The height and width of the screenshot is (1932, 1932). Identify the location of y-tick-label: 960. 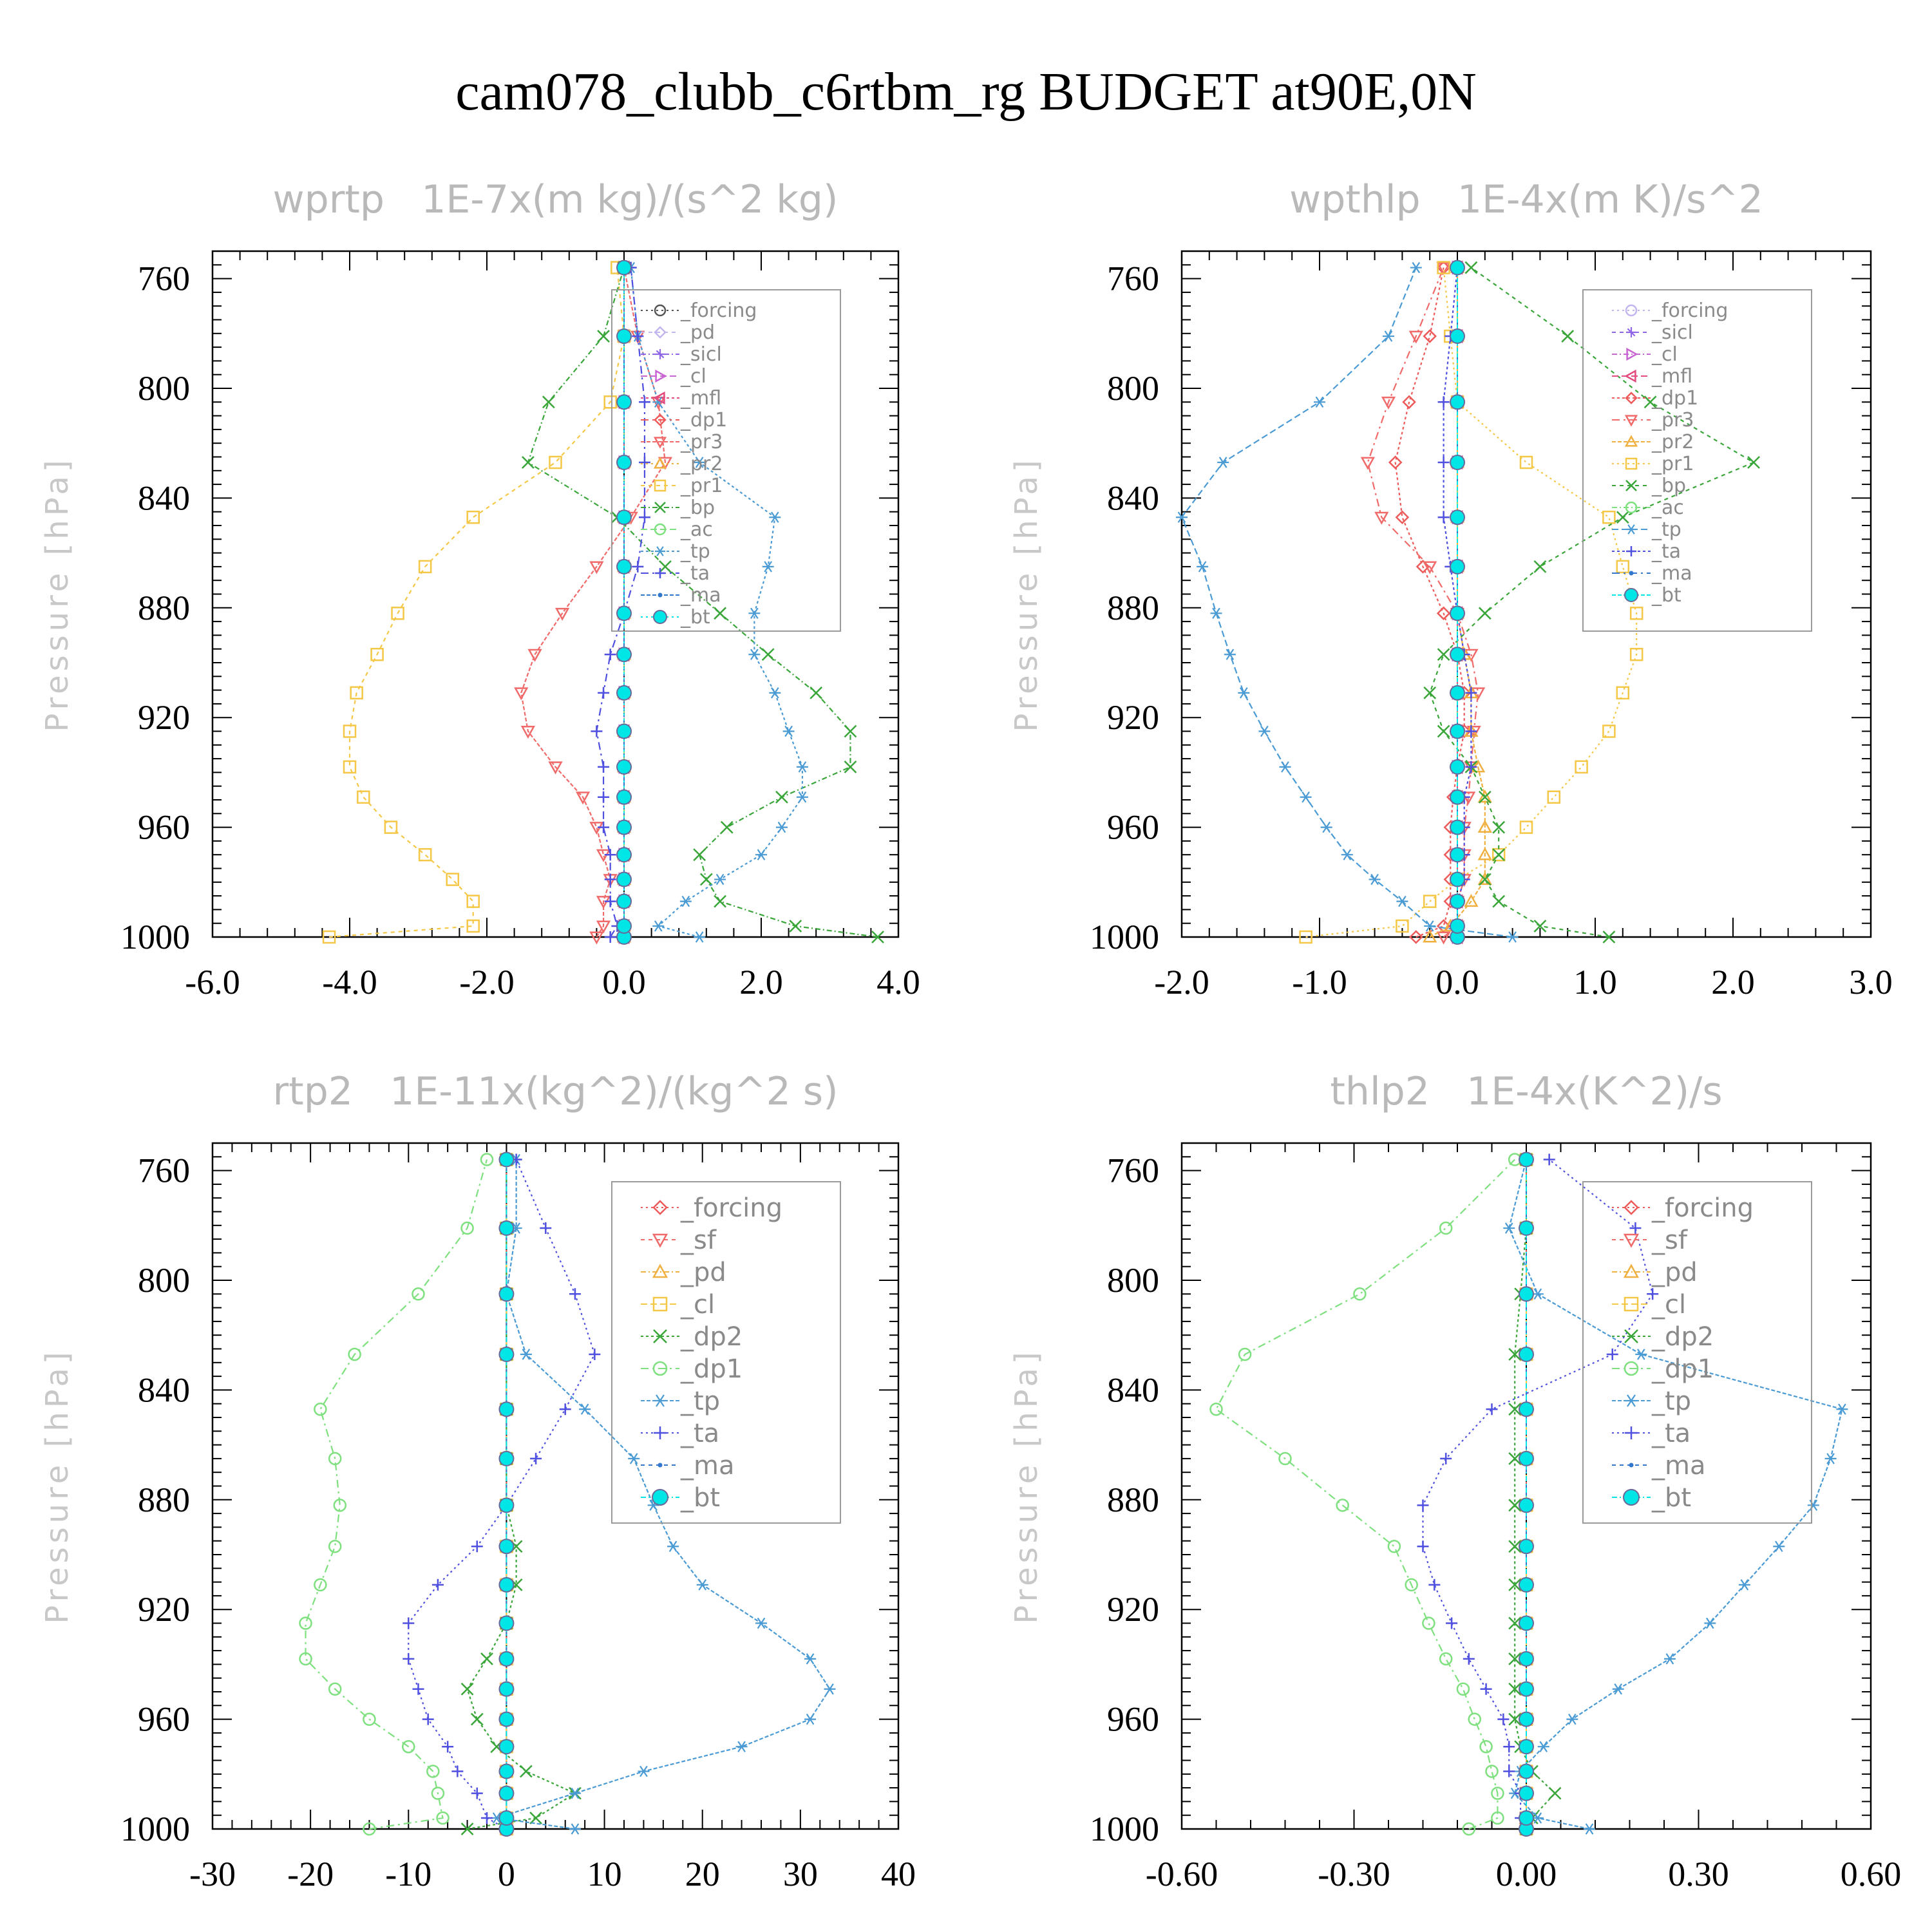
(164, 827).